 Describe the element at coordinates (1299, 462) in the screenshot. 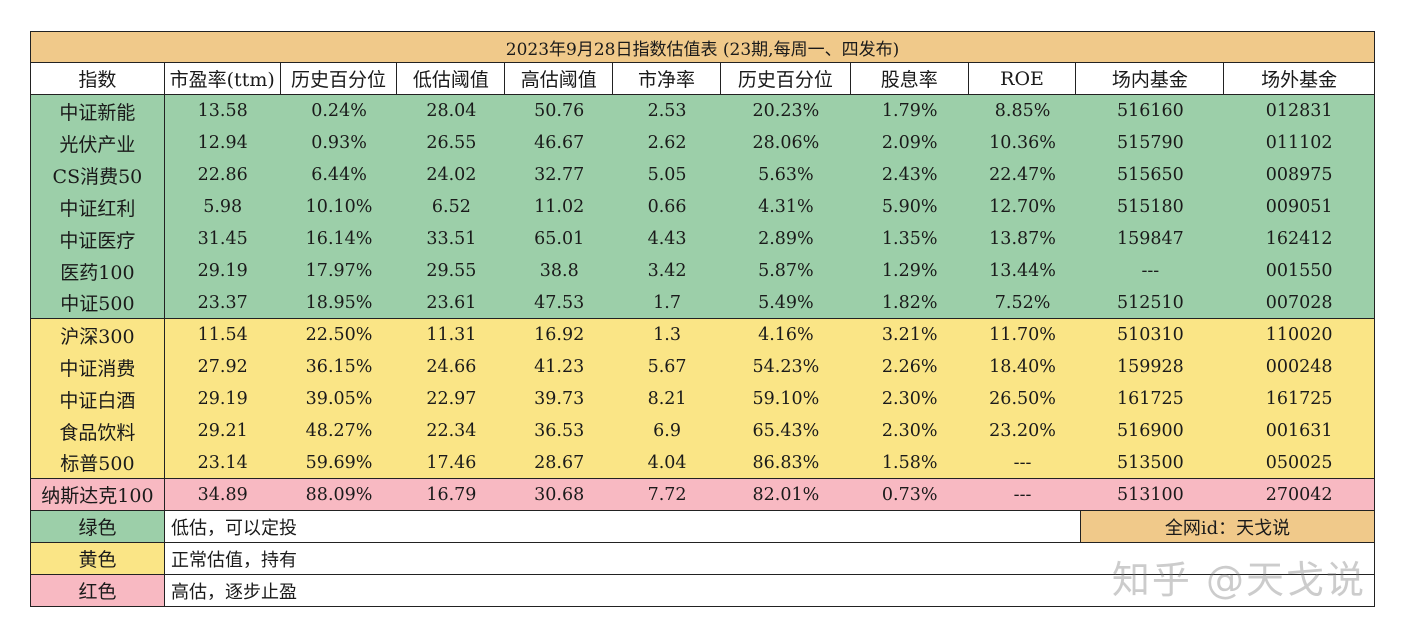

I see `cell-otc-fund: 050025` at that location.